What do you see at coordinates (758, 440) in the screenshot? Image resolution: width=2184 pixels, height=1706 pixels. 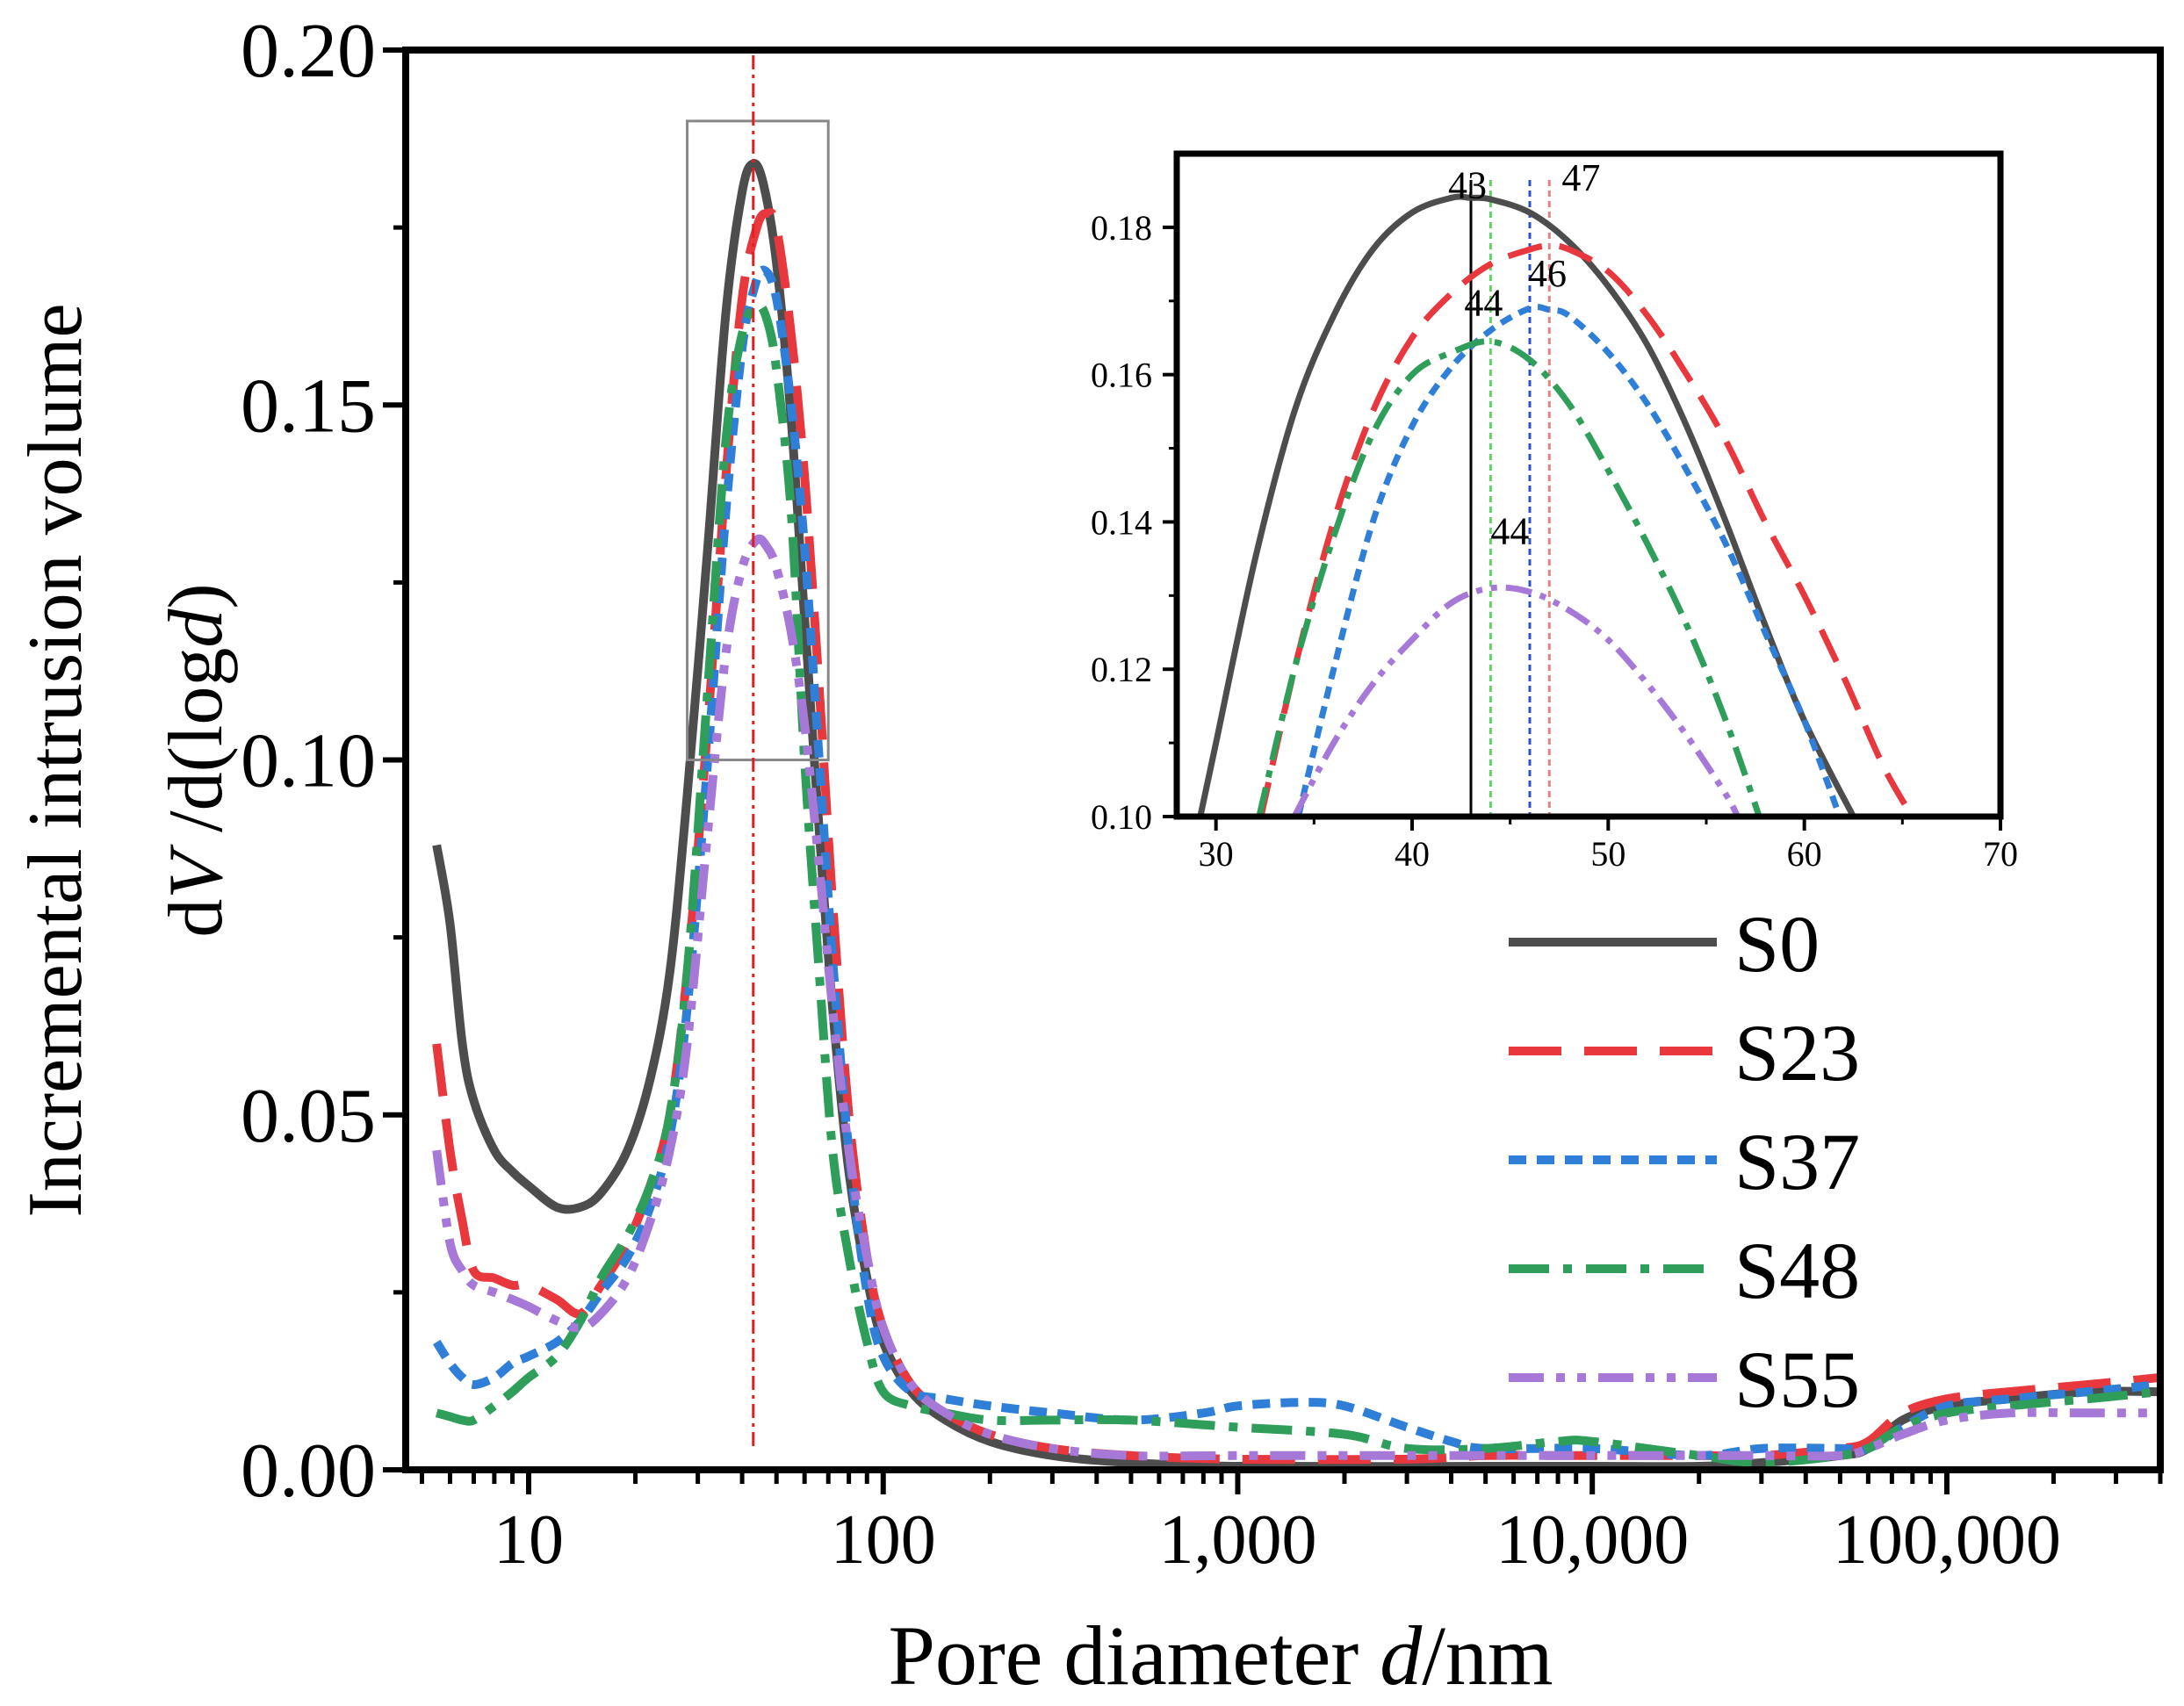 I see `zoom-region-box` at bounding box center [758, 440].